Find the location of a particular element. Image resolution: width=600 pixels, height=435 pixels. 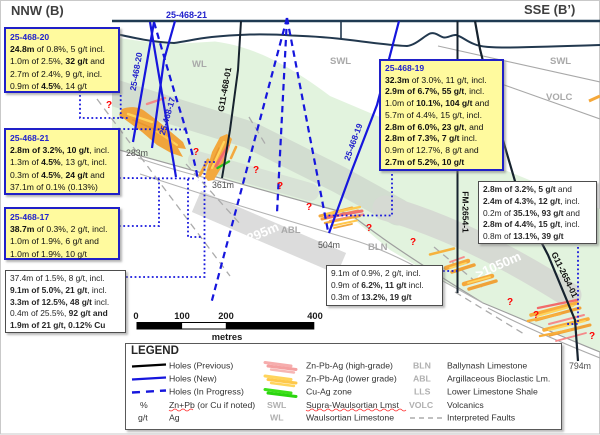

svg-text: Zn-Pb-Ag (lower grade) is located at coordinates (351, 379).